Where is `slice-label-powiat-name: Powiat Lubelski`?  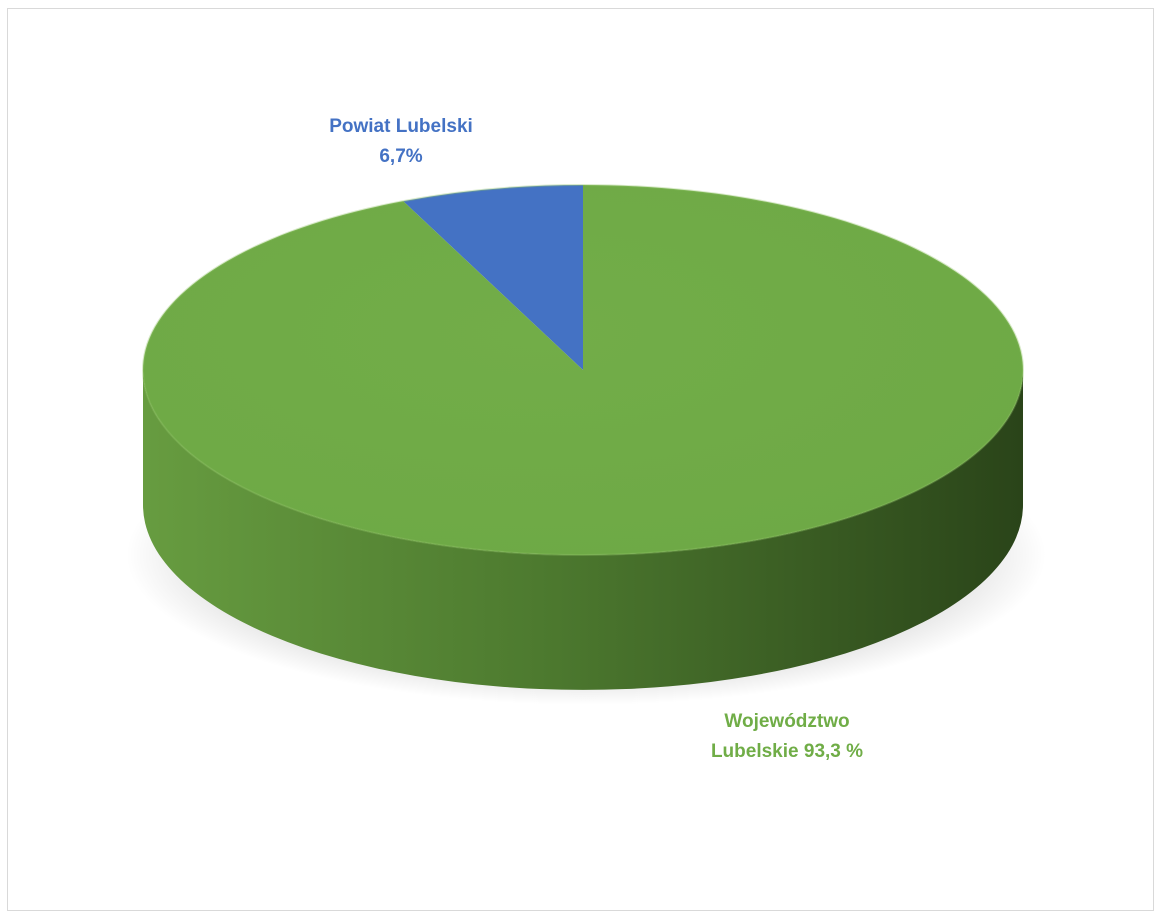 slice-label-powiat-name: Powiat Lubelski is located at coordinates (401, 126).